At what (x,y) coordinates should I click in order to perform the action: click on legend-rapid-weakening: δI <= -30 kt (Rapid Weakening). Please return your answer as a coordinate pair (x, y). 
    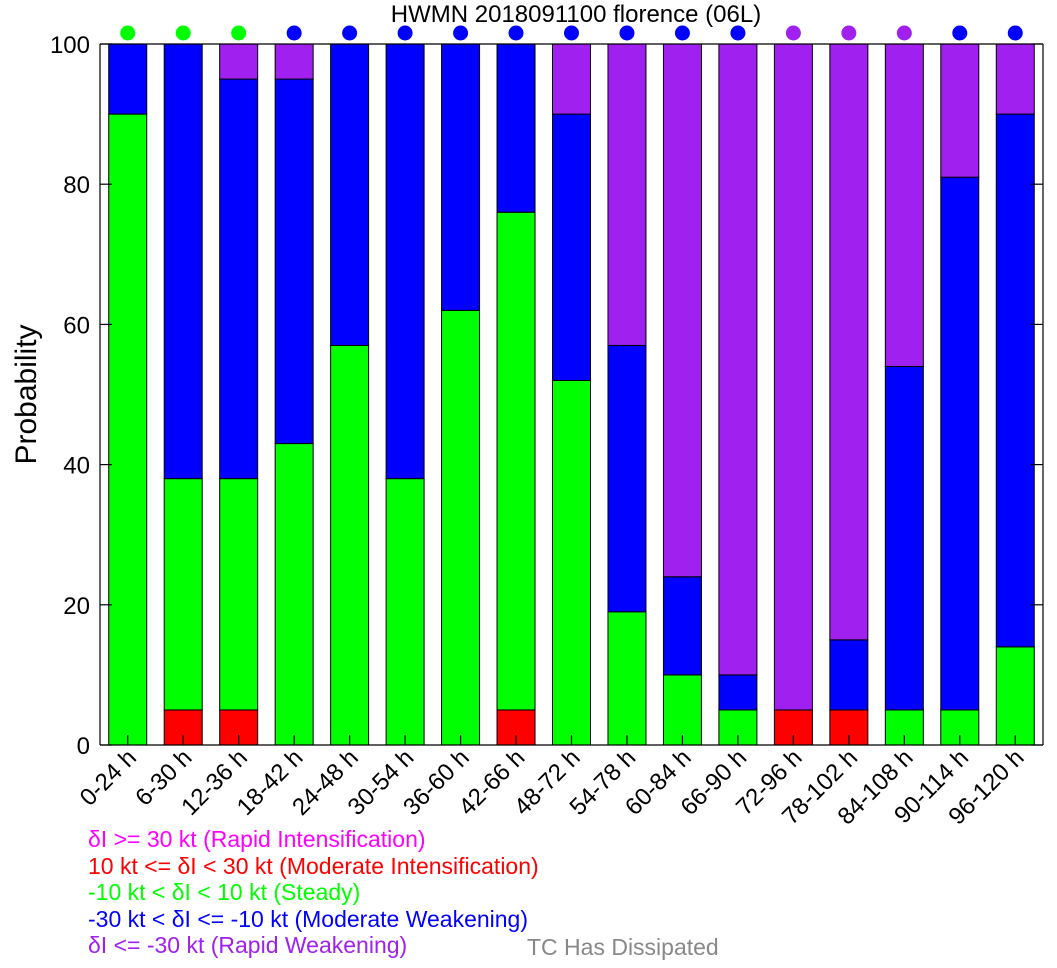
    Looking at the image, I should click on (248, 945).